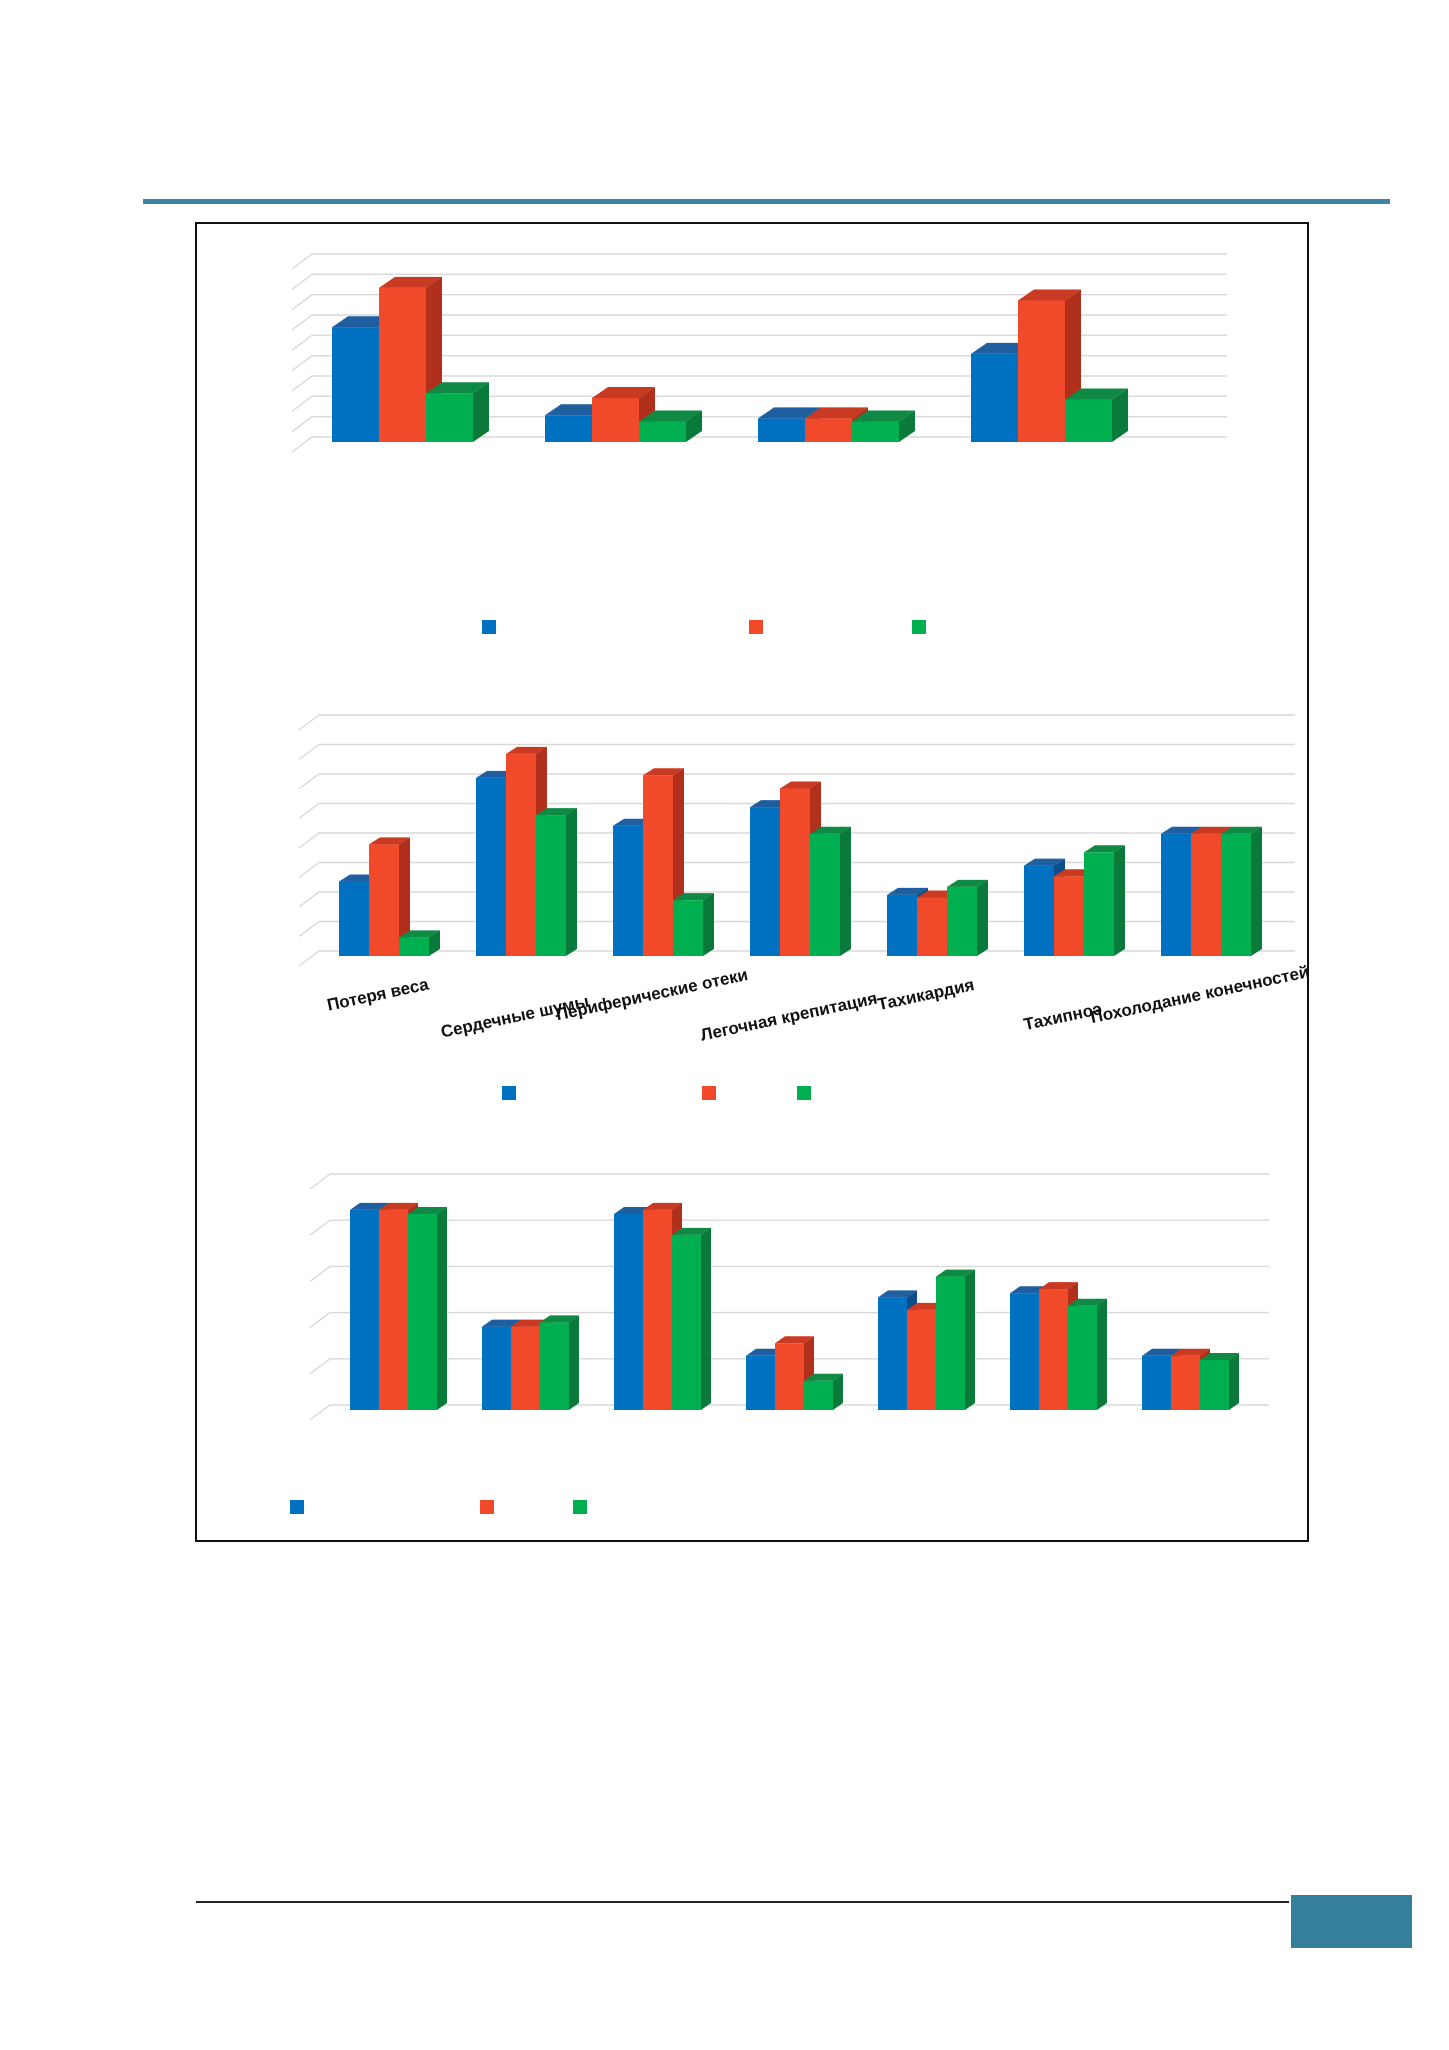 Image resolution: width=1449 pixels, height=2050 pixels. I want to click on bar-s3-c5, so click(955, 1339).